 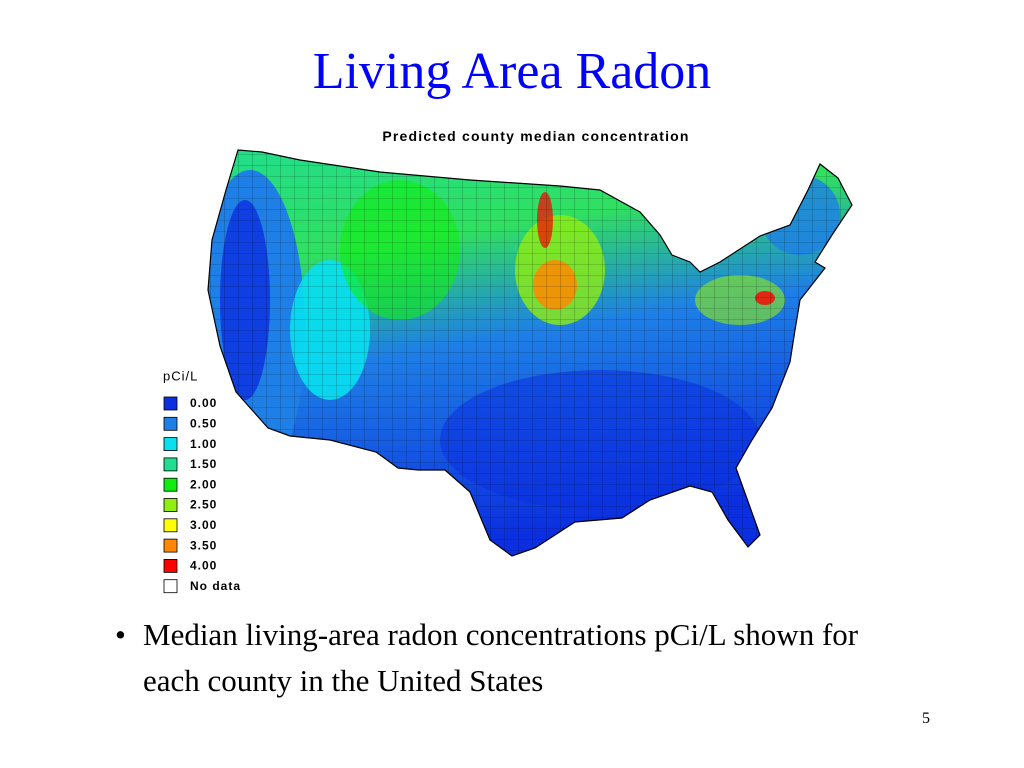 I want to click on map-title: Predicted county median concentration, so click(x=535, y=136).